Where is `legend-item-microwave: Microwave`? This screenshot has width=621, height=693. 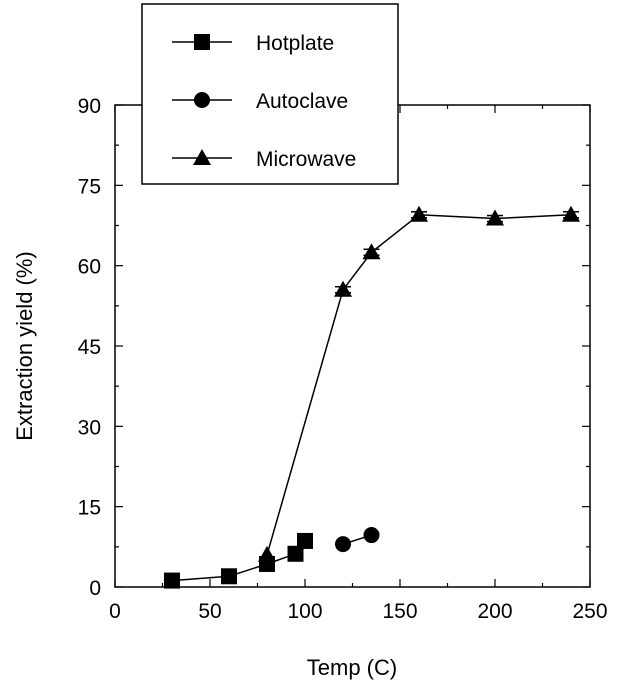
legend-item-microwave: Microwave is located at coordinates (264, 159).